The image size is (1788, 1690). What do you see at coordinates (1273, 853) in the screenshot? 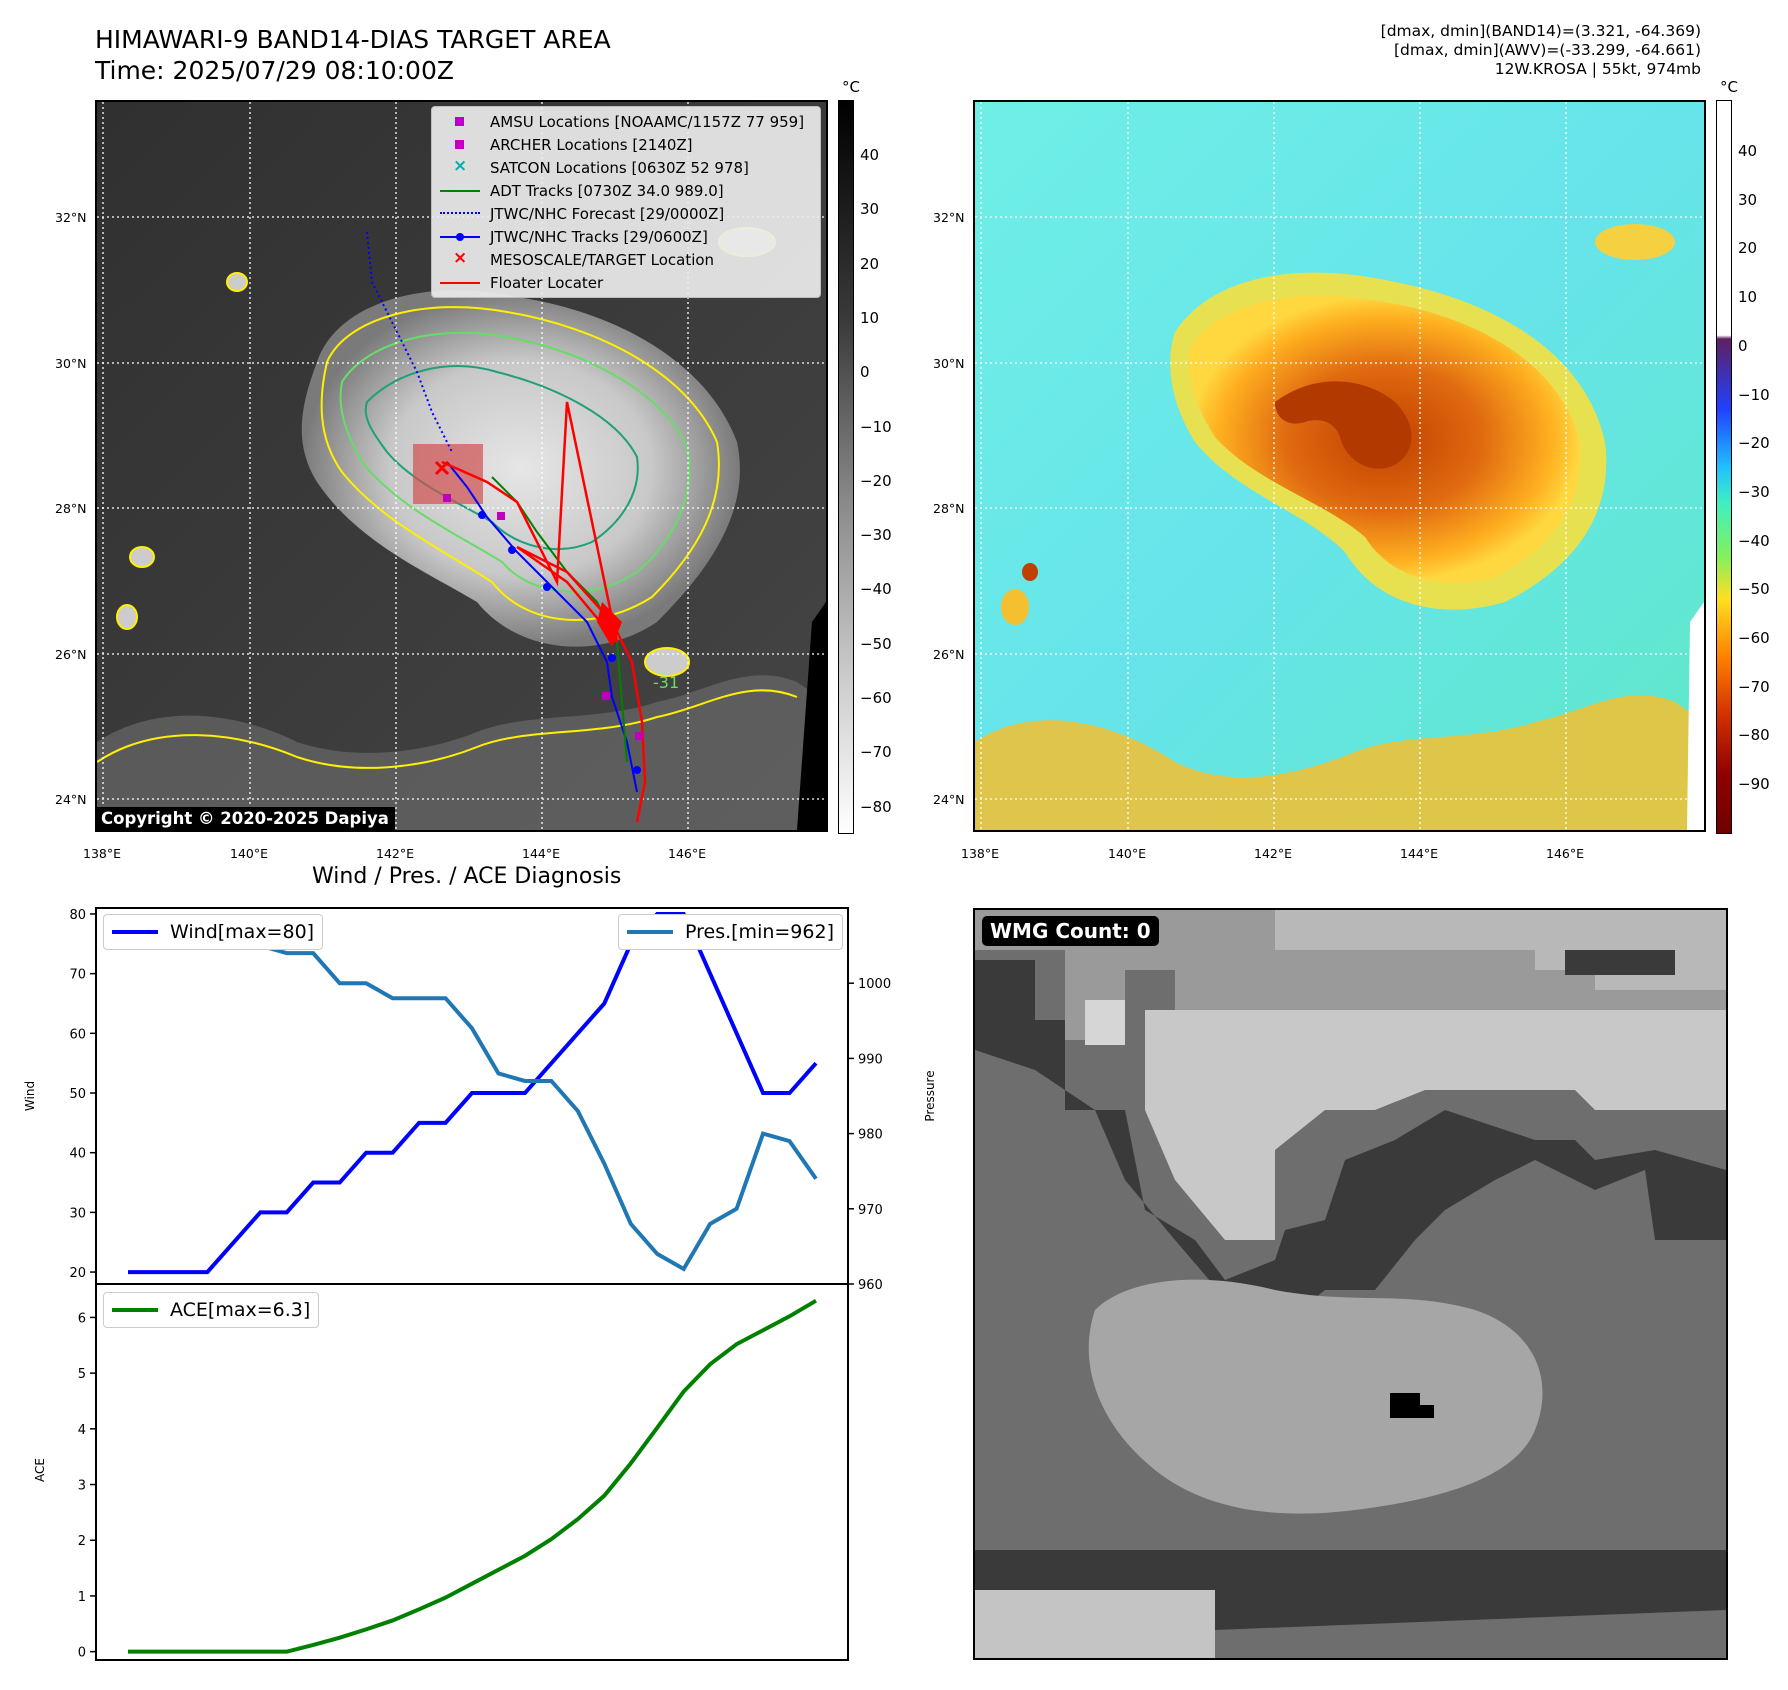
I see `awv-lon-label: 142°E` at bounding box center [1273, 853].